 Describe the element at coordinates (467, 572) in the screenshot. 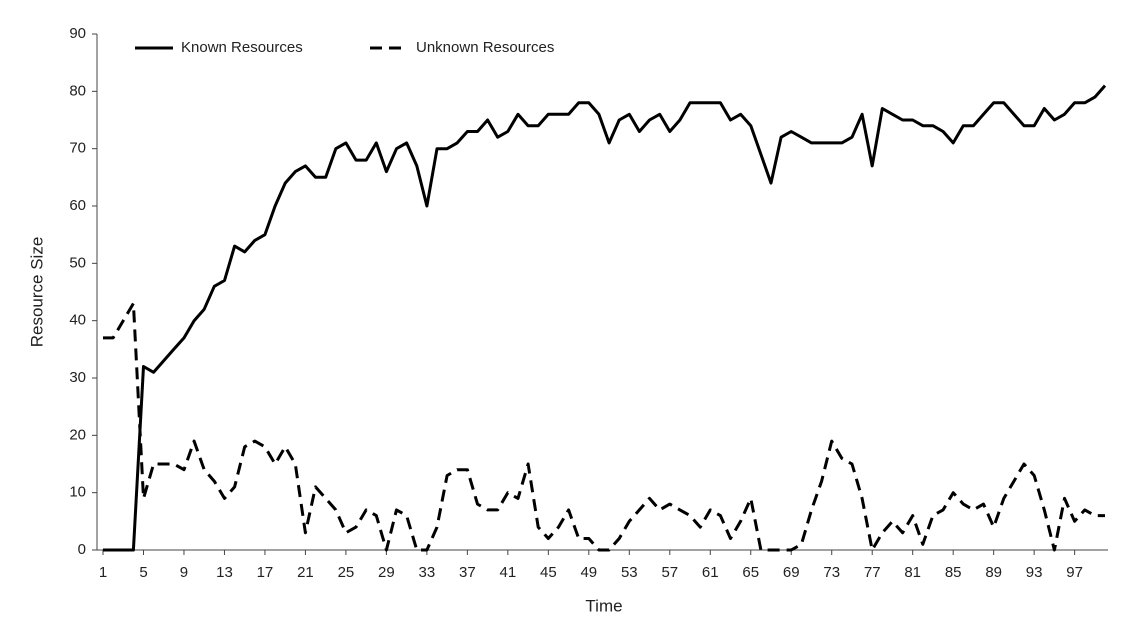

I see `x-tick-label: 37` at that location.